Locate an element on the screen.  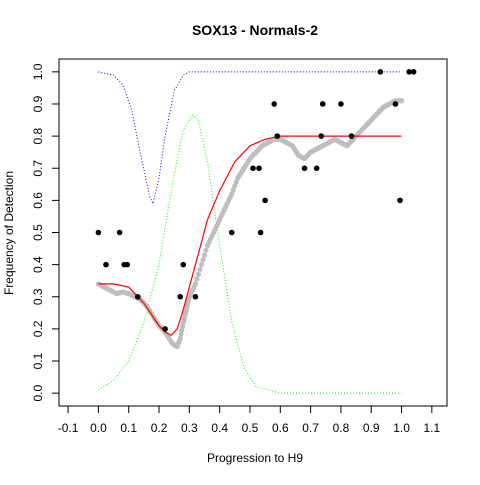
x-tick-label: 0.4 is located at coordinates (219, 428).